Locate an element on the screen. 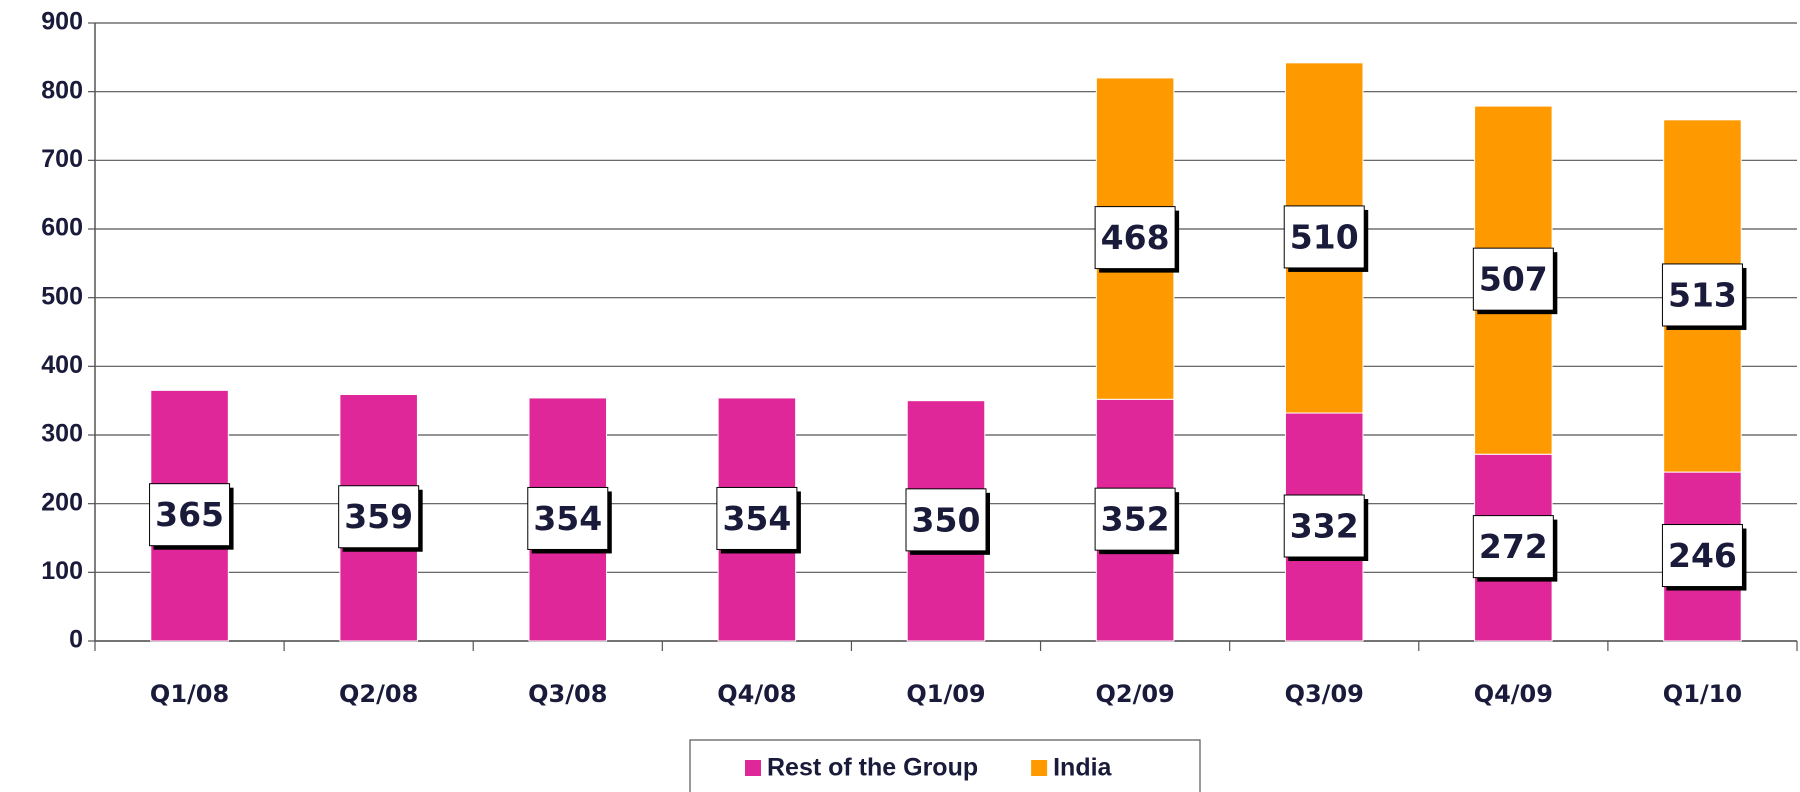 Image resolution: width=1800 pixels, height=792 pixels. x-tick-label: Q1/08 is located at coordinates (189, 694).